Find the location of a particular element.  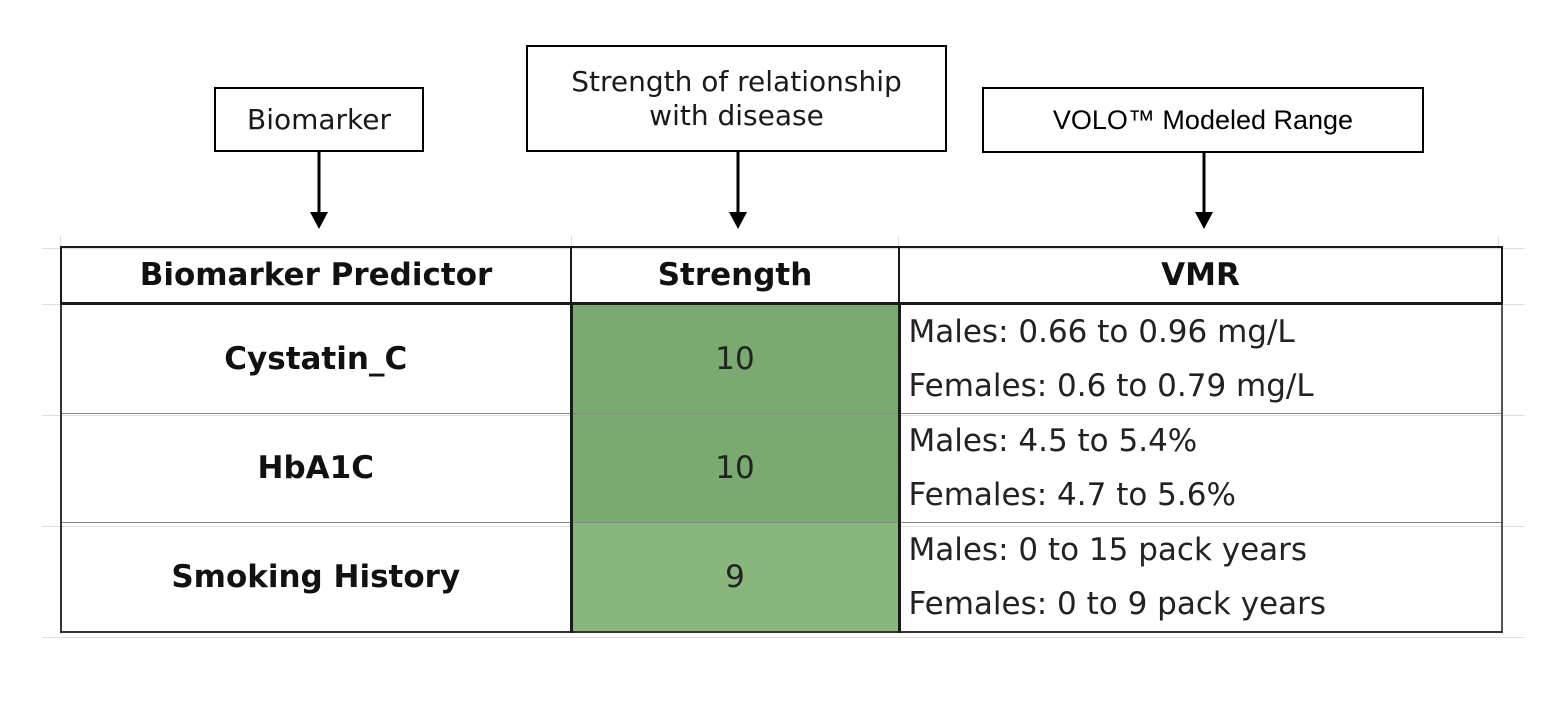

vmr-males: Males: 0 to 15 pack years is located at coordinates (1108, 550).